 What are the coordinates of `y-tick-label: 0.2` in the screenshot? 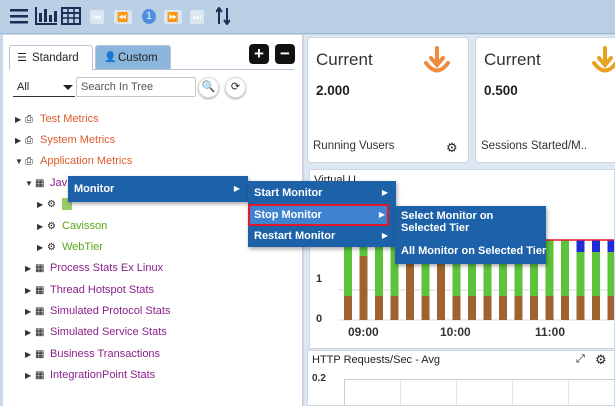 It's located at (319, 378).